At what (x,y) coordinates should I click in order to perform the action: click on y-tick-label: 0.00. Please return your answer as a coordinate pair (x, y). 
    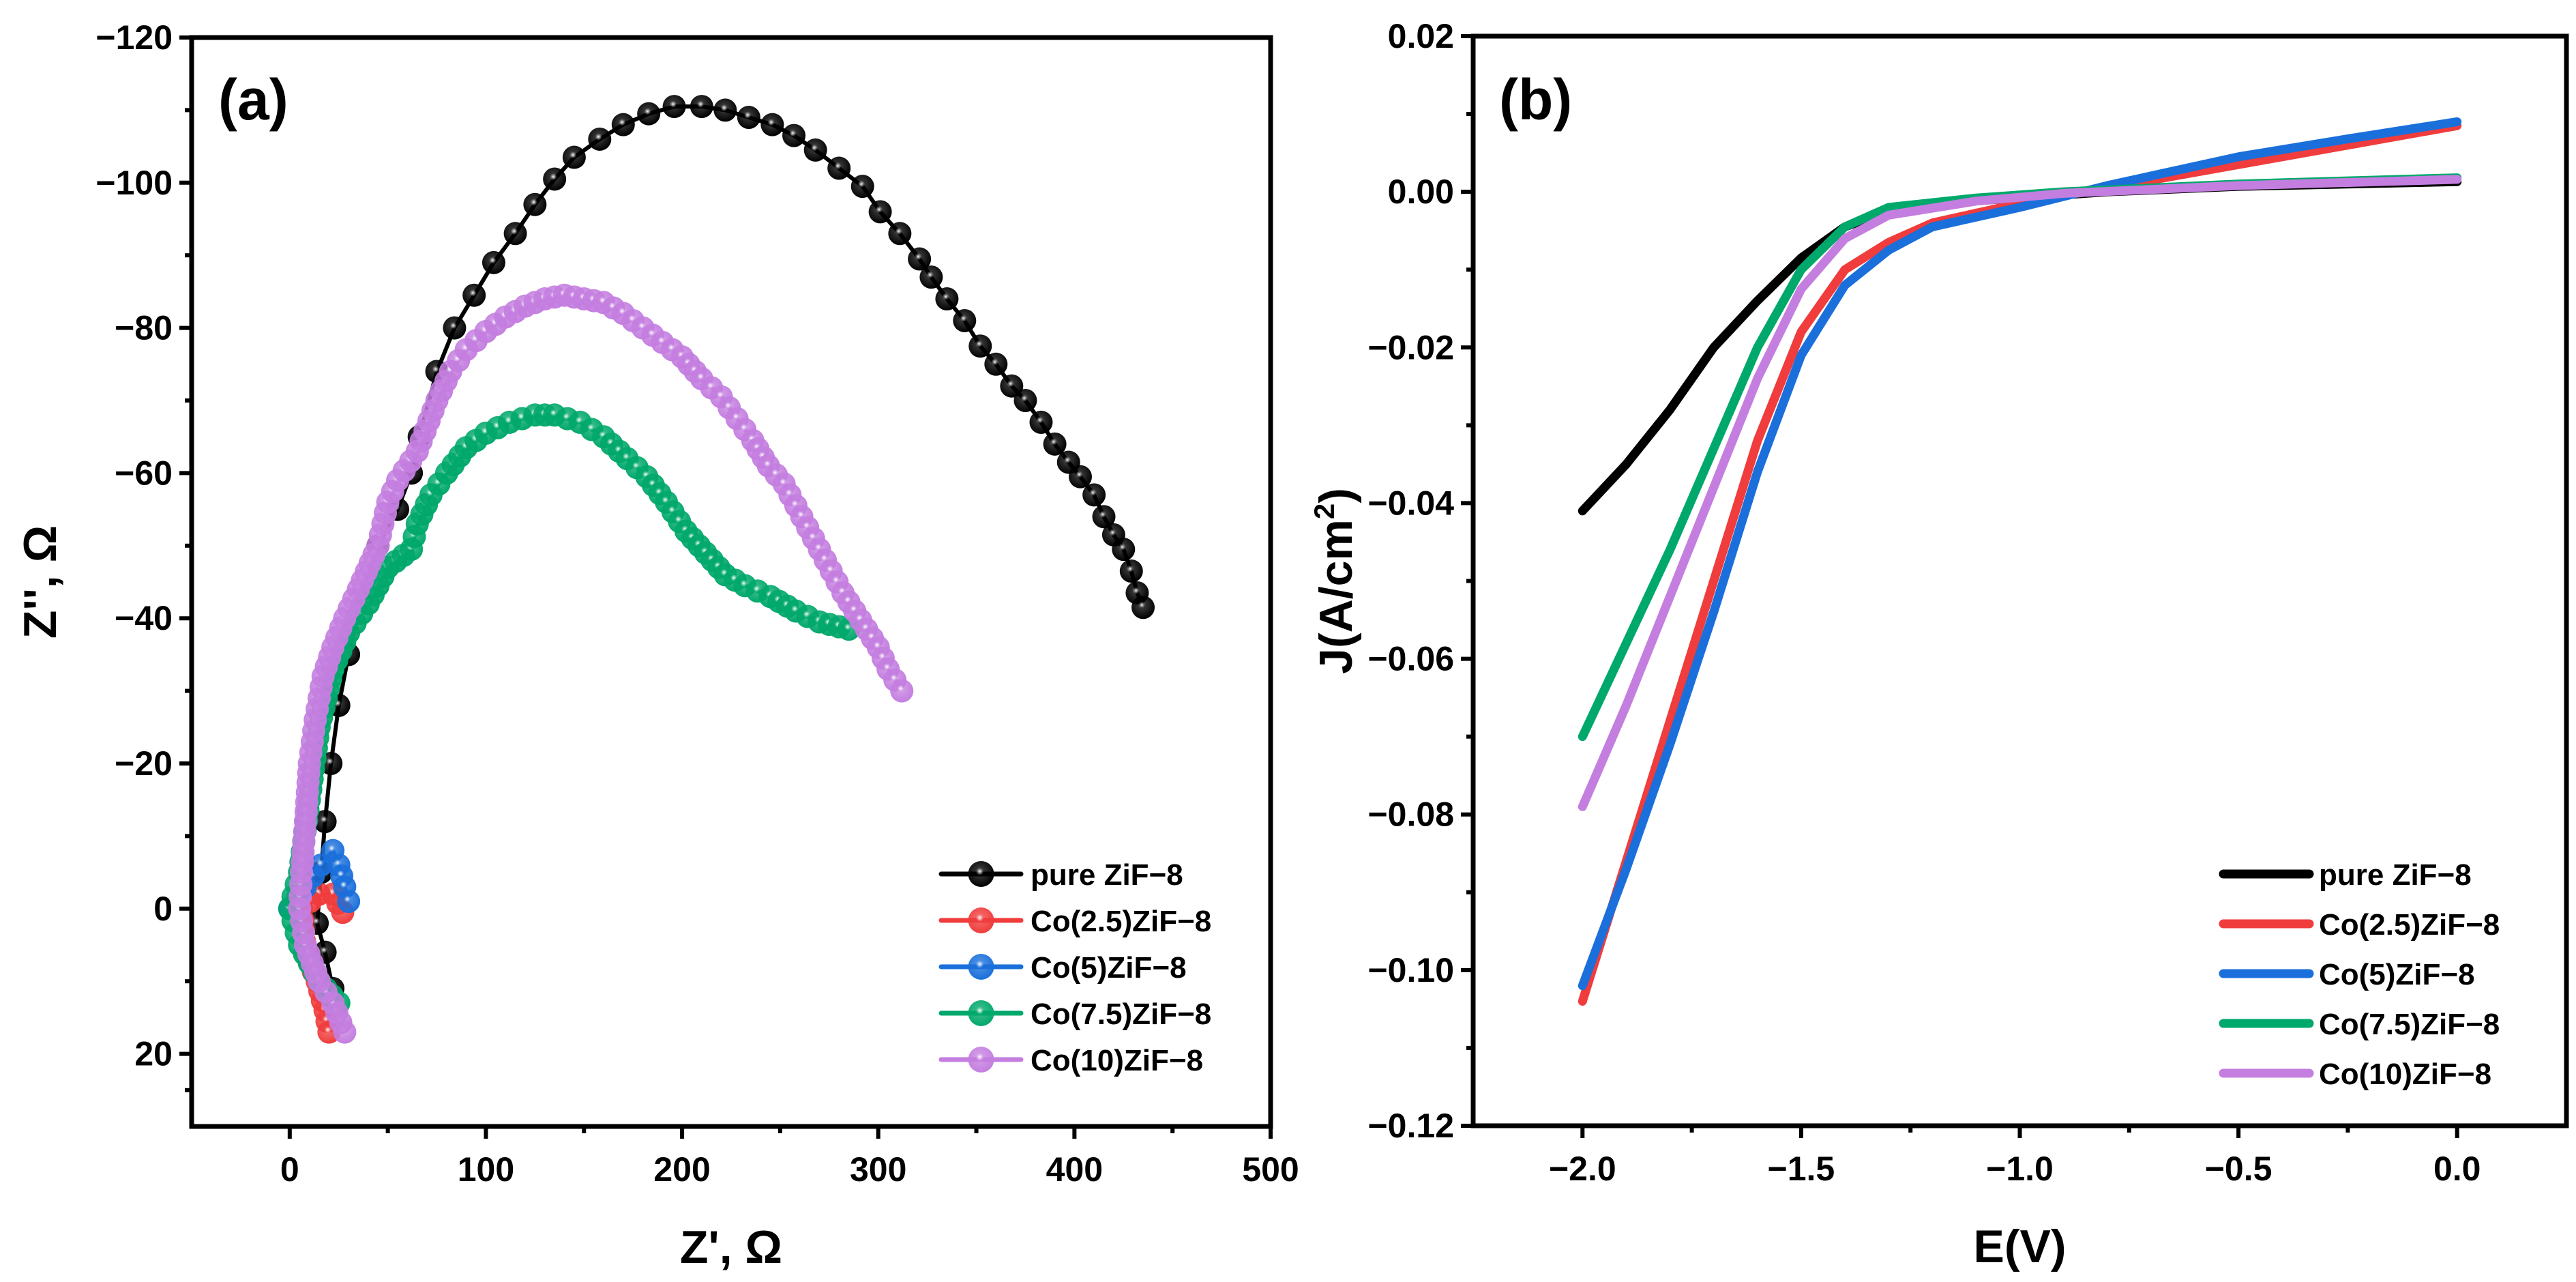
    Looking at the image, I should click on (1421, 192).